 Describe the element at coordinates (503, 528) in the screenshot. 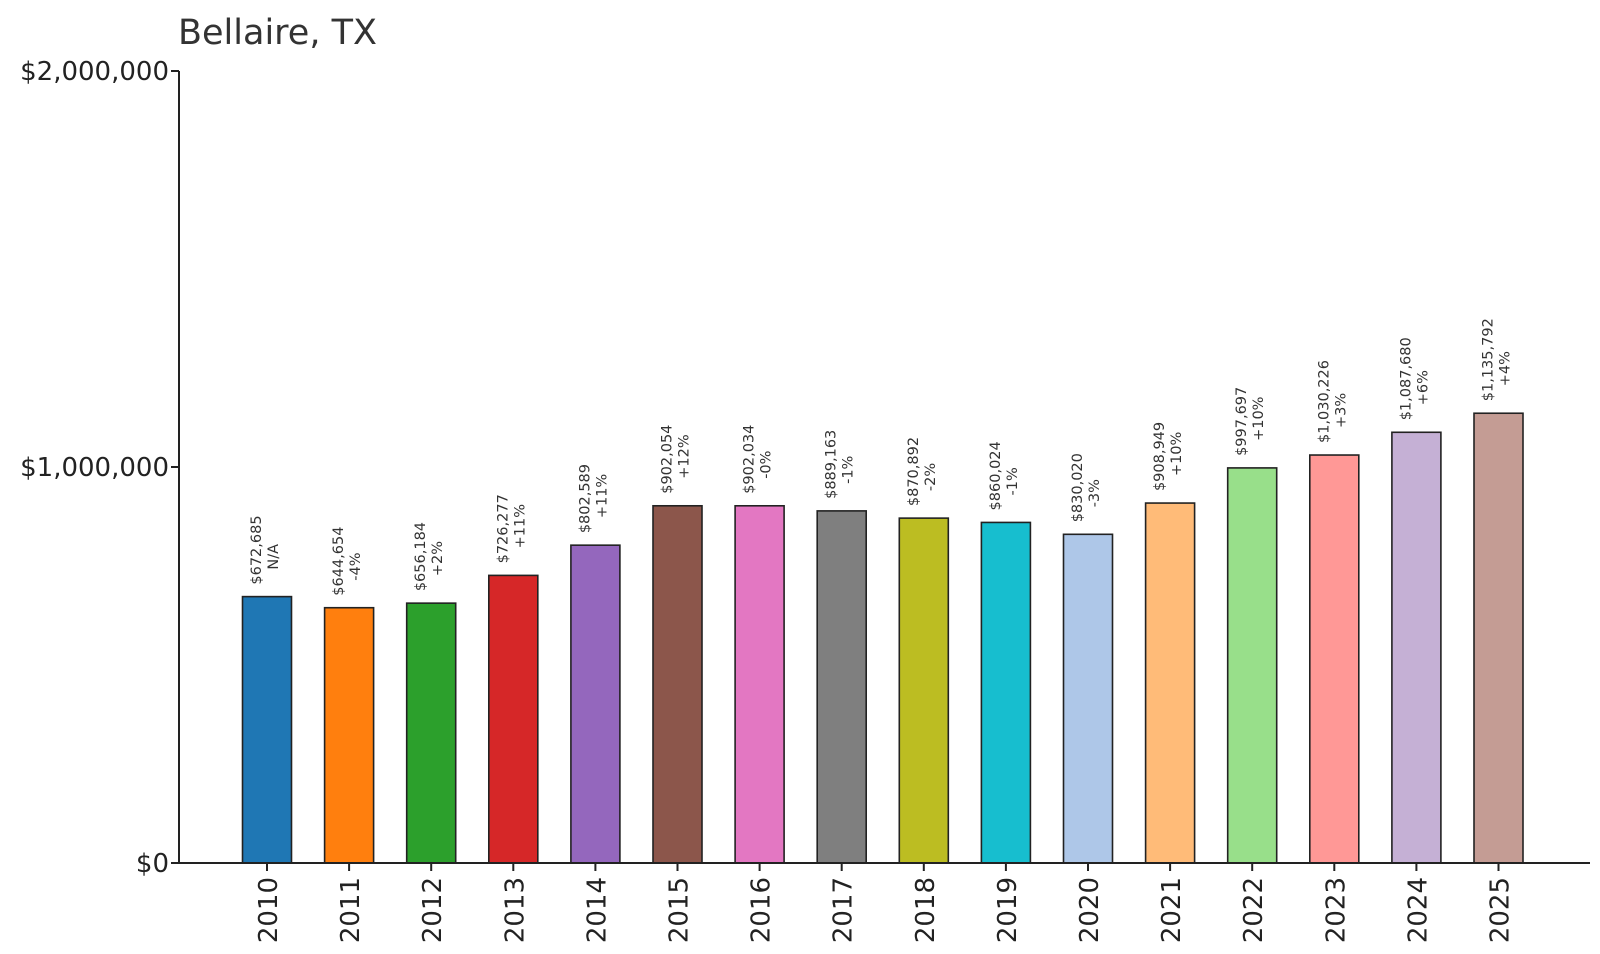

I see `bar-value-label: $726,277` at that location.